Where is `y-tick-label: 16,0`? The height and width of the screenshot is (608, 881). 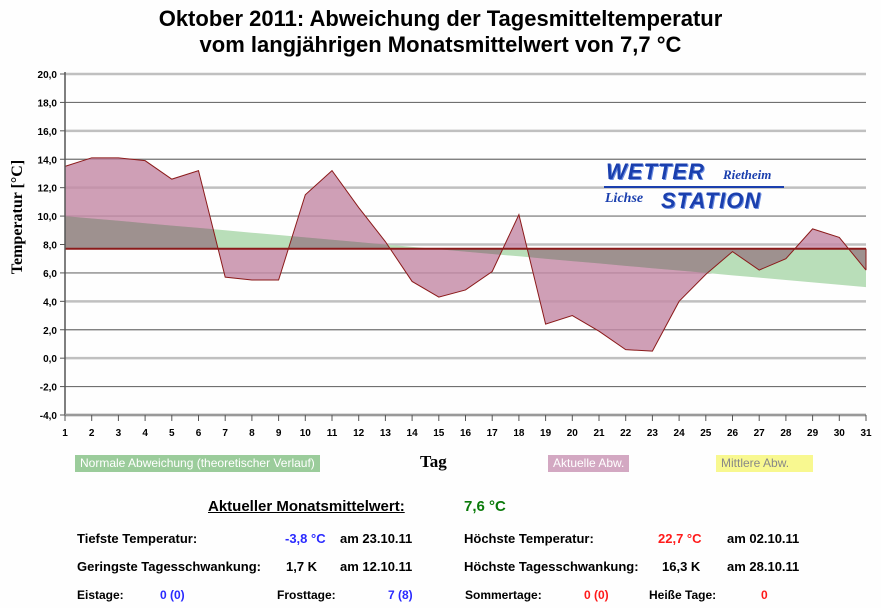
y-tick-label: 16,0 is located at coordinates (48, 132).